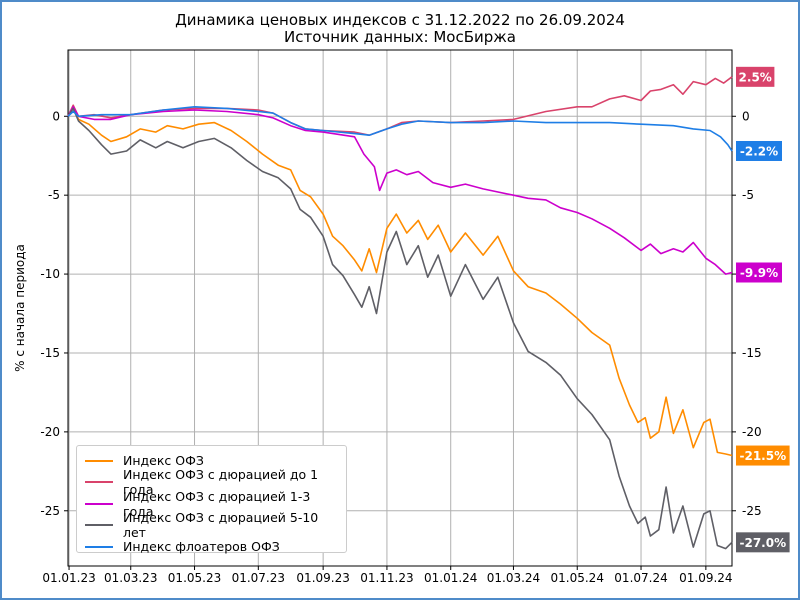 The image size is (800, 600). Describe the element at coordinates (386, 578) in the screenshot. I see `x-tick-label: 01.11.23` at that location.